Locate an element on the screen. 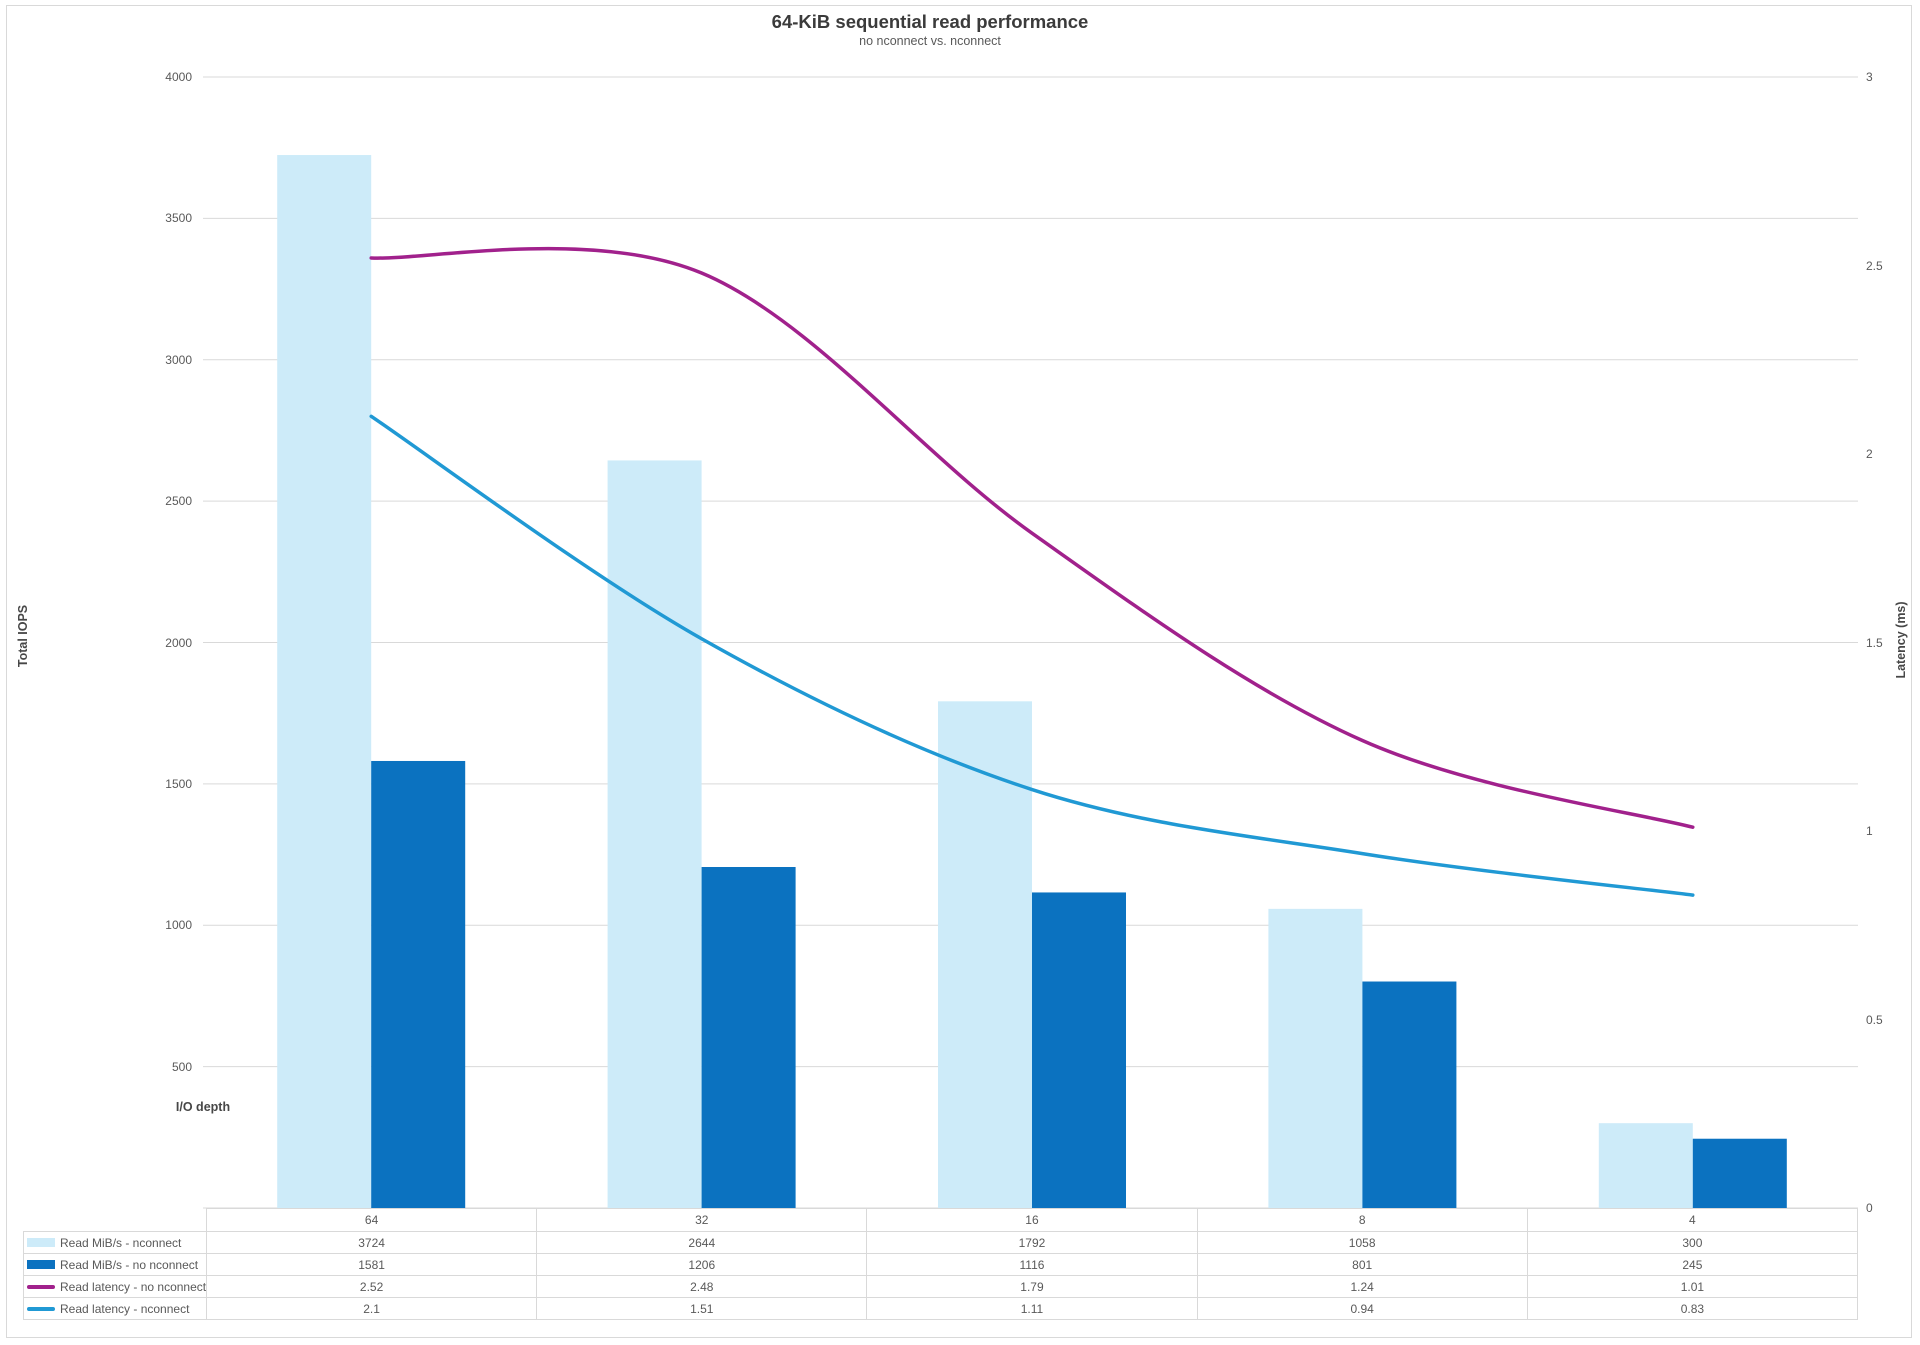  table-value-cell: 2.48 is located at coordinates (702, 1286).